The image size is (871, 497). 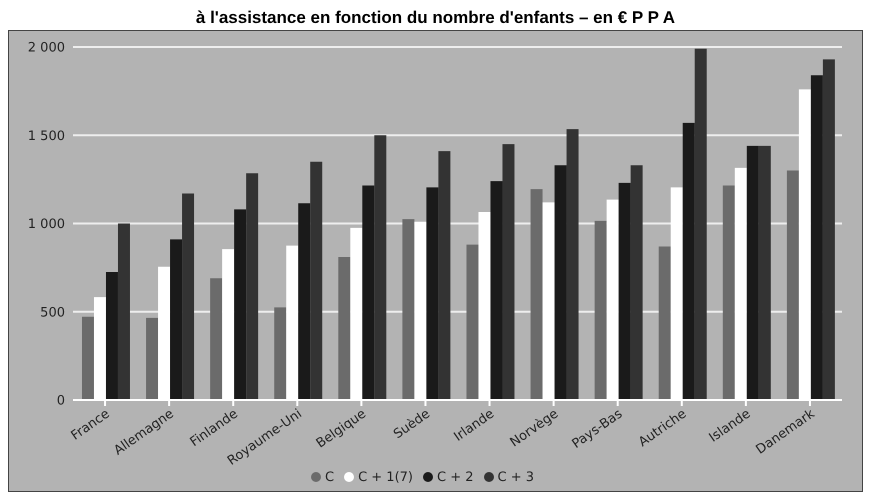 What do you see at coordinates (516, 477) in the screenshot?
I see `legend-label: C + 3` at bounding box center [516, 477].